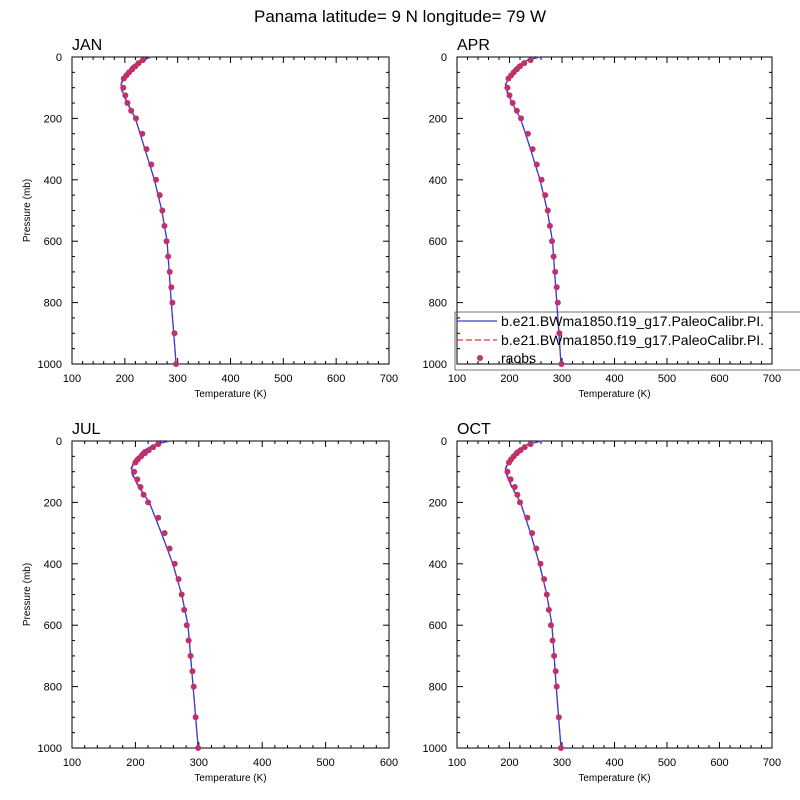  What do you see at coordinates (480, 358) in the screenshot?
I see `legend-swatch-marker` at bounding box center [480, 358].